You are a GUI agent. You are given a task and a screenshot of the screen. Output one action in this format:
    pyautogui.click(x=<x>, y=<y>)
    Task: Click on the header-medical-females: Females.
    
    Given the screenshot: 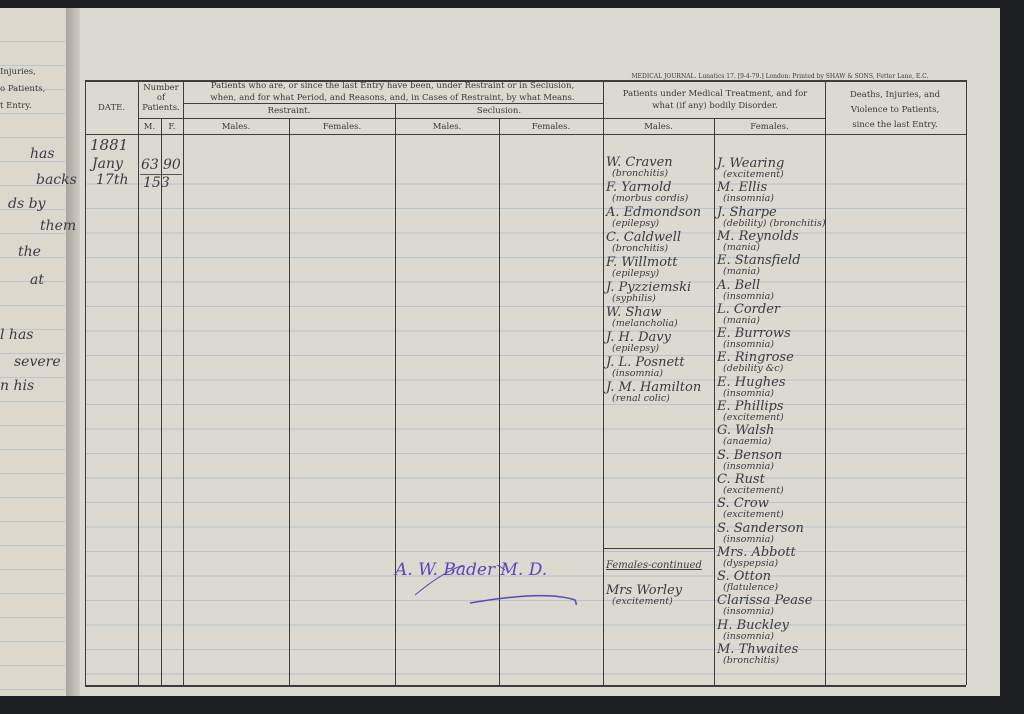 What is the action you would take?
    pyautogui.click(x=769, y=127)
    